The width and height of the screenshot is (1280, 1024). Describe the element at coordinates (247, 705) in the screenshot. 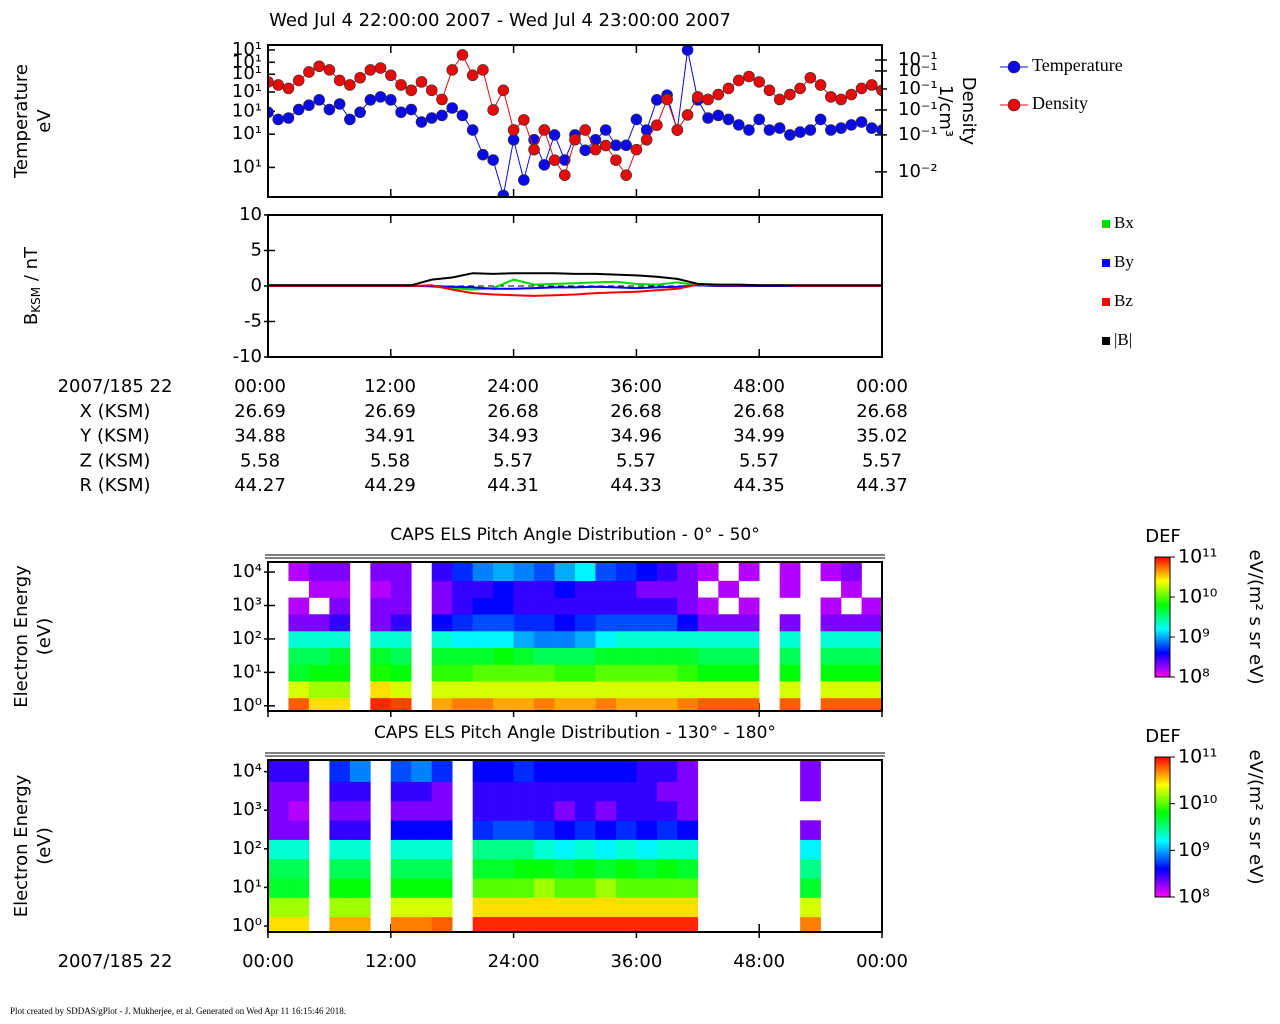

I see `y-tick-label: 10⁰` at that location.